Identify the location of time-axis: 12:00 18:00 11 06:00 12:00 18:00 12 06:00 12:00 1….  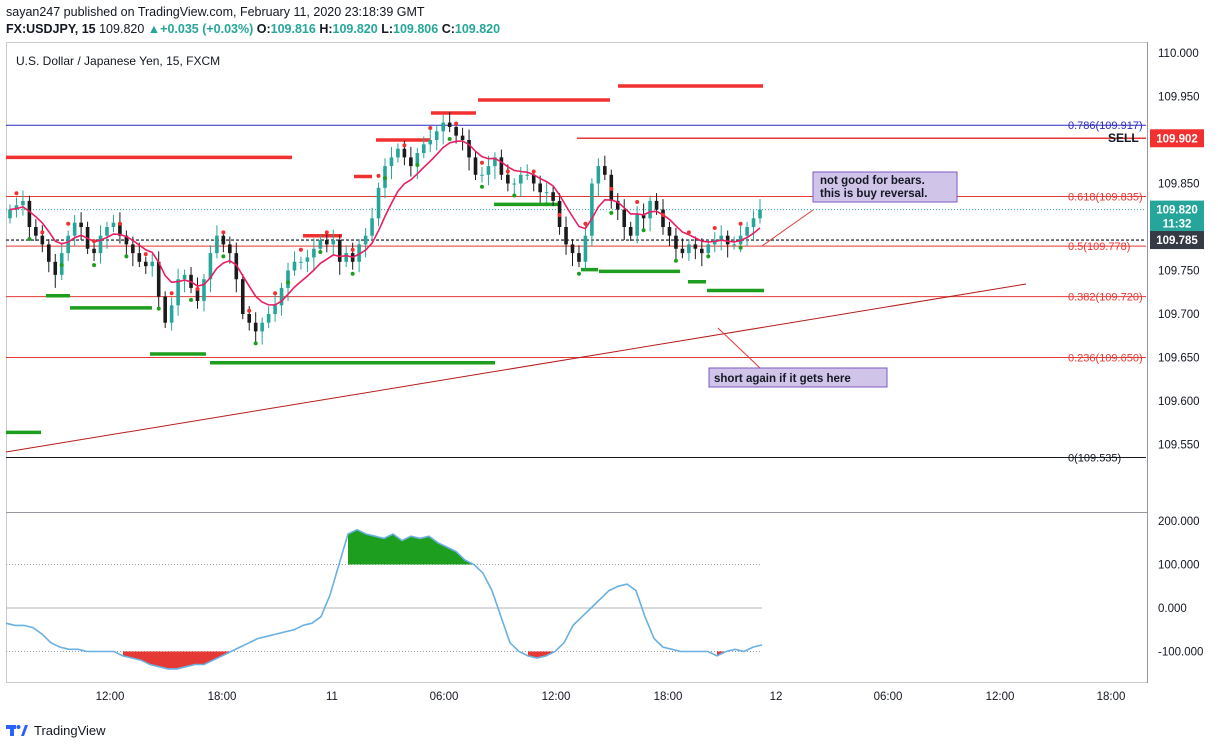
(611, 697).